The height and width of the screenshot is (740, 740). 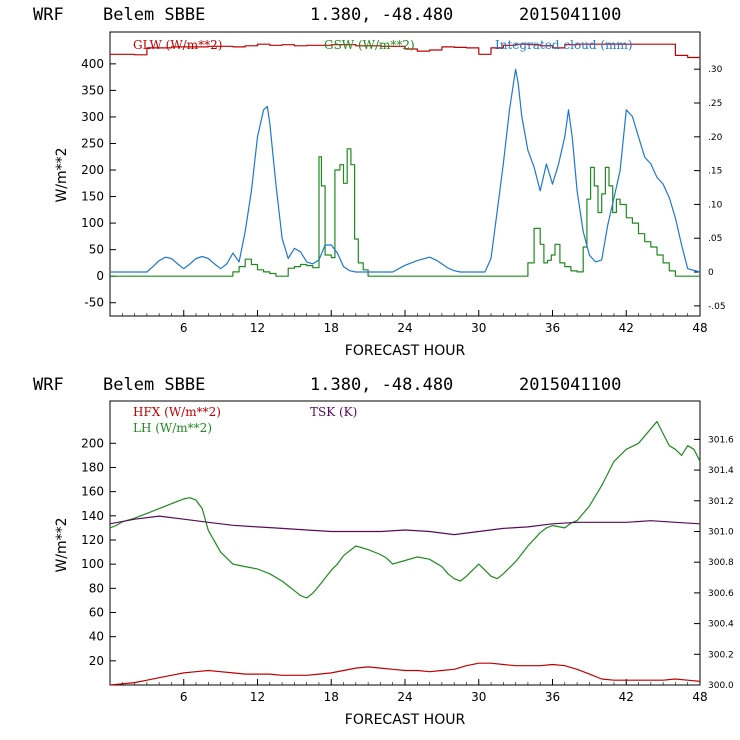 What do you see at coordinates (478, 328) in the screenshot?
I see `chart-1-x-tick-label: 30` at bounding box center [478, 328].